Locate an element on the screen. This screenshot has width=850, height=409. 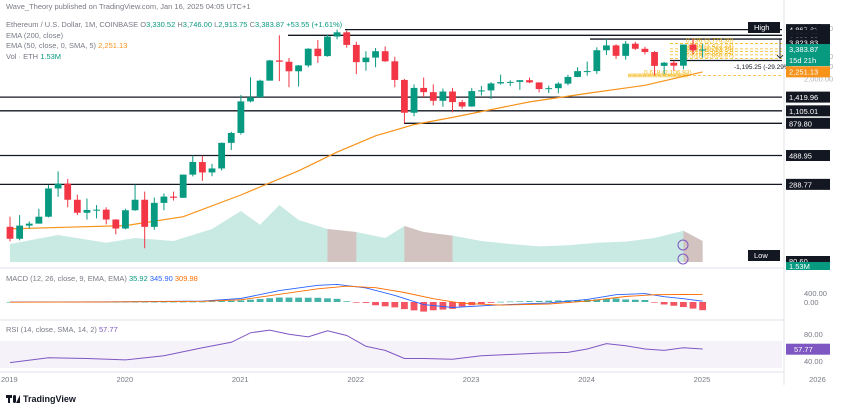
fib-label-2: 0.382 (3,263.76) is located at coordinates (710, 49).